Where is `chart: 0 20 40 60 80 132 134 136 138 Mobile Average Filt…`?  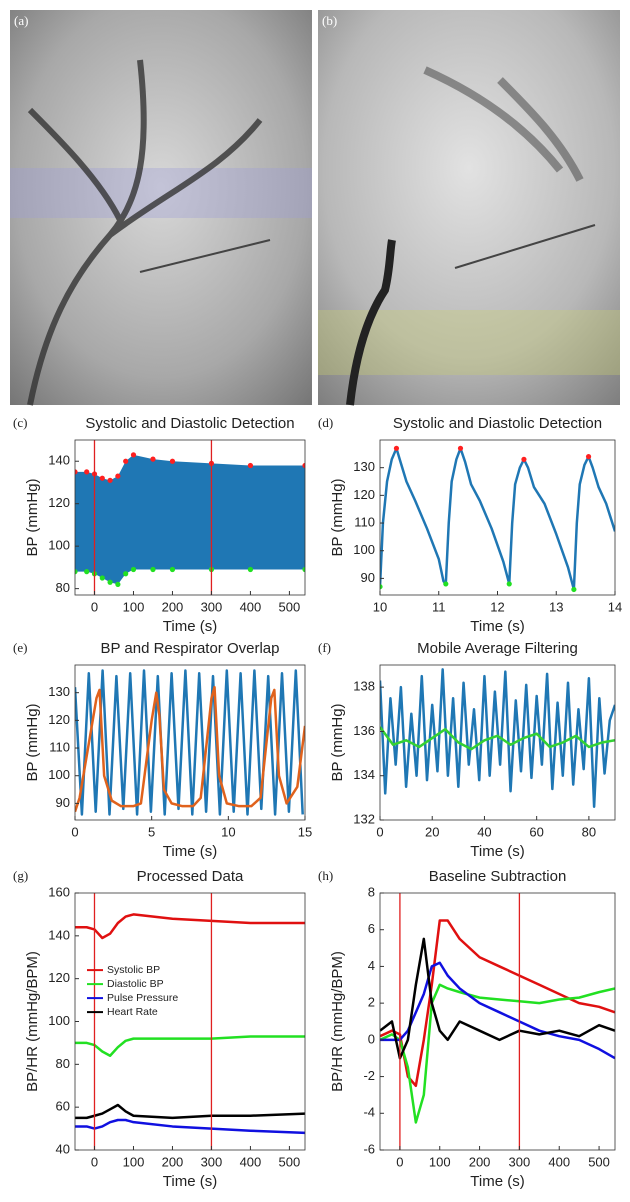
chart: 0 20 40 60 80 132 134 136 138 Mobile Average Filt… is located at coordinates (467, 750).